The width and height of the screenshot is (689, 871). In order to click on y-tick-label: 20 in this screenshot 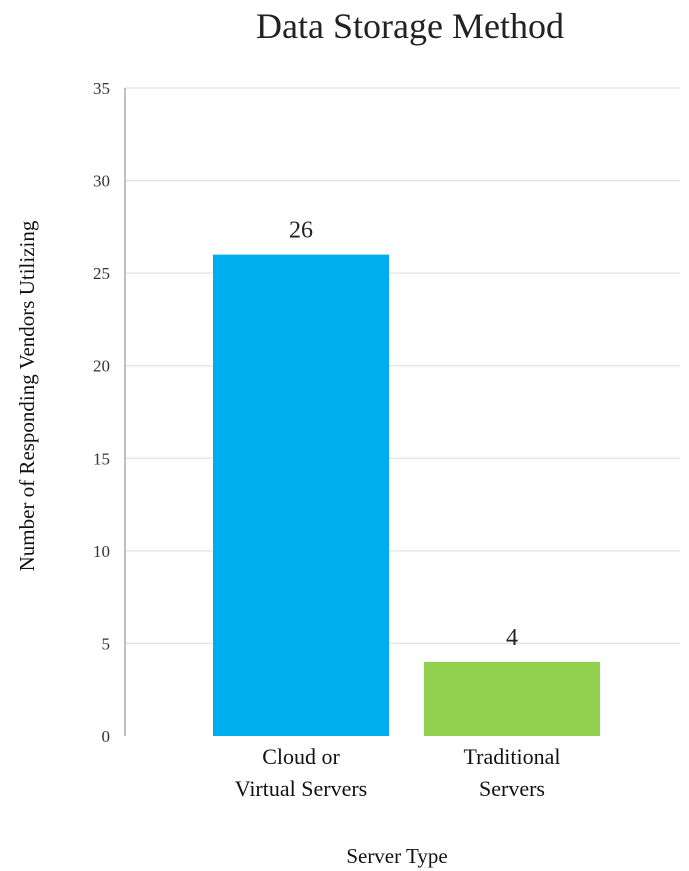, I will do `click(101, 366)`.